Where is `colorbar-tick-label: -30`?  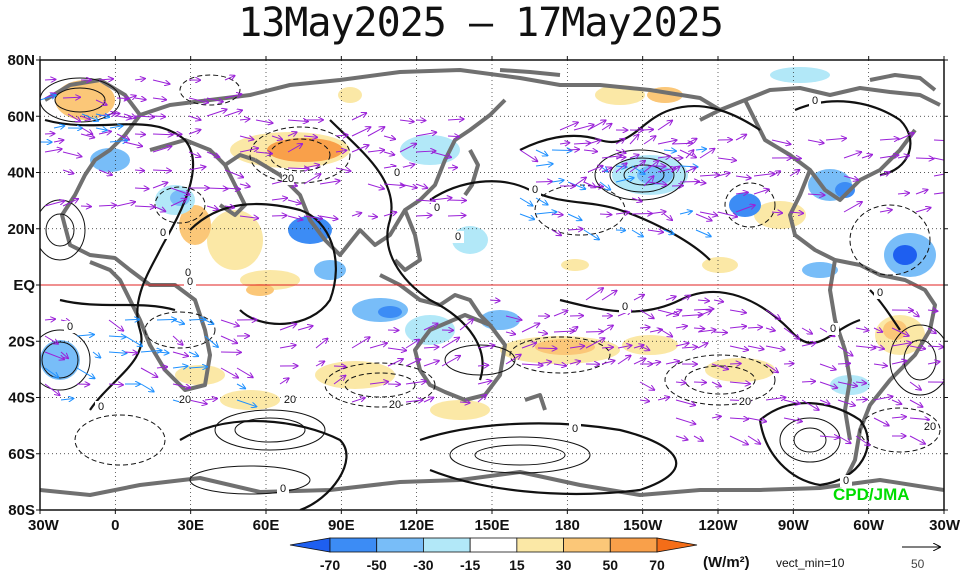 colorbar-tick-label: -30 is located at coordinates (423, 565).